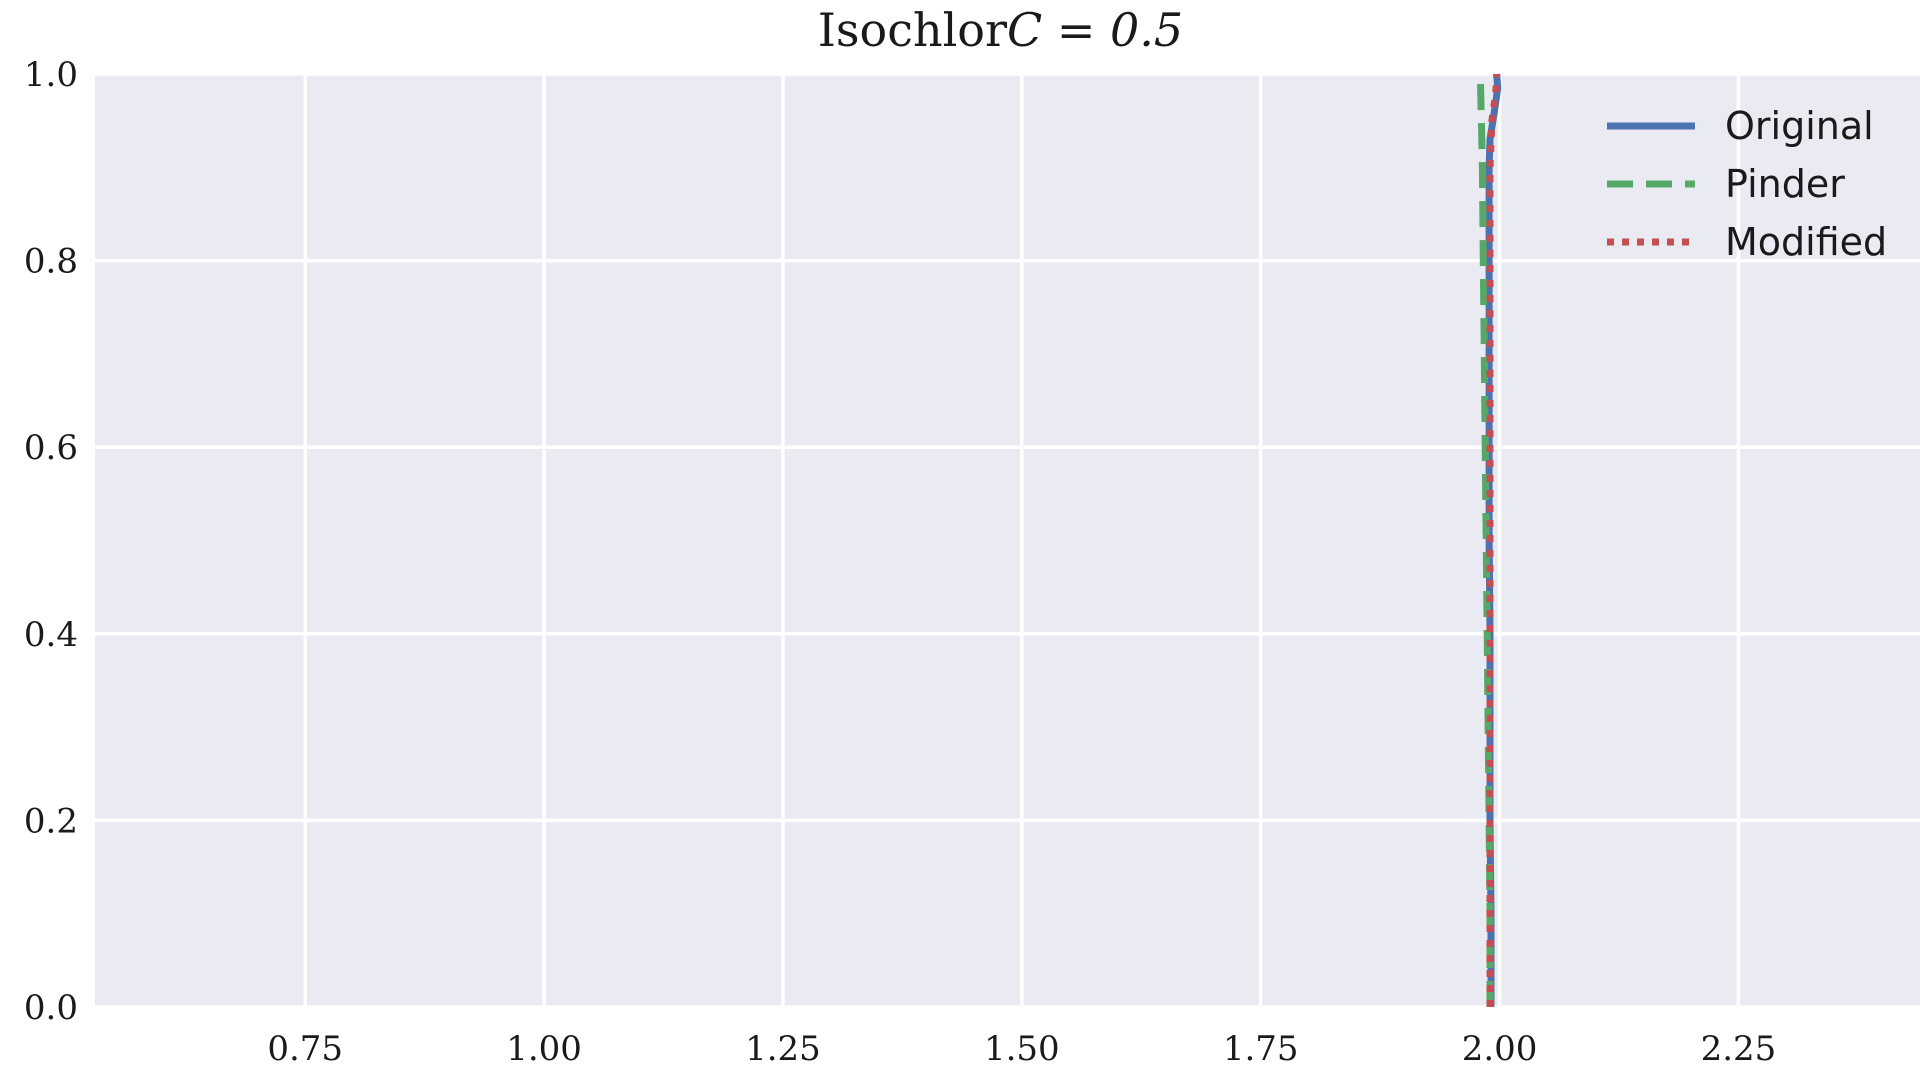 The image size is (1920, 1080). I want to click on legend-label-pinder: Pinder, so click(1785, 184).